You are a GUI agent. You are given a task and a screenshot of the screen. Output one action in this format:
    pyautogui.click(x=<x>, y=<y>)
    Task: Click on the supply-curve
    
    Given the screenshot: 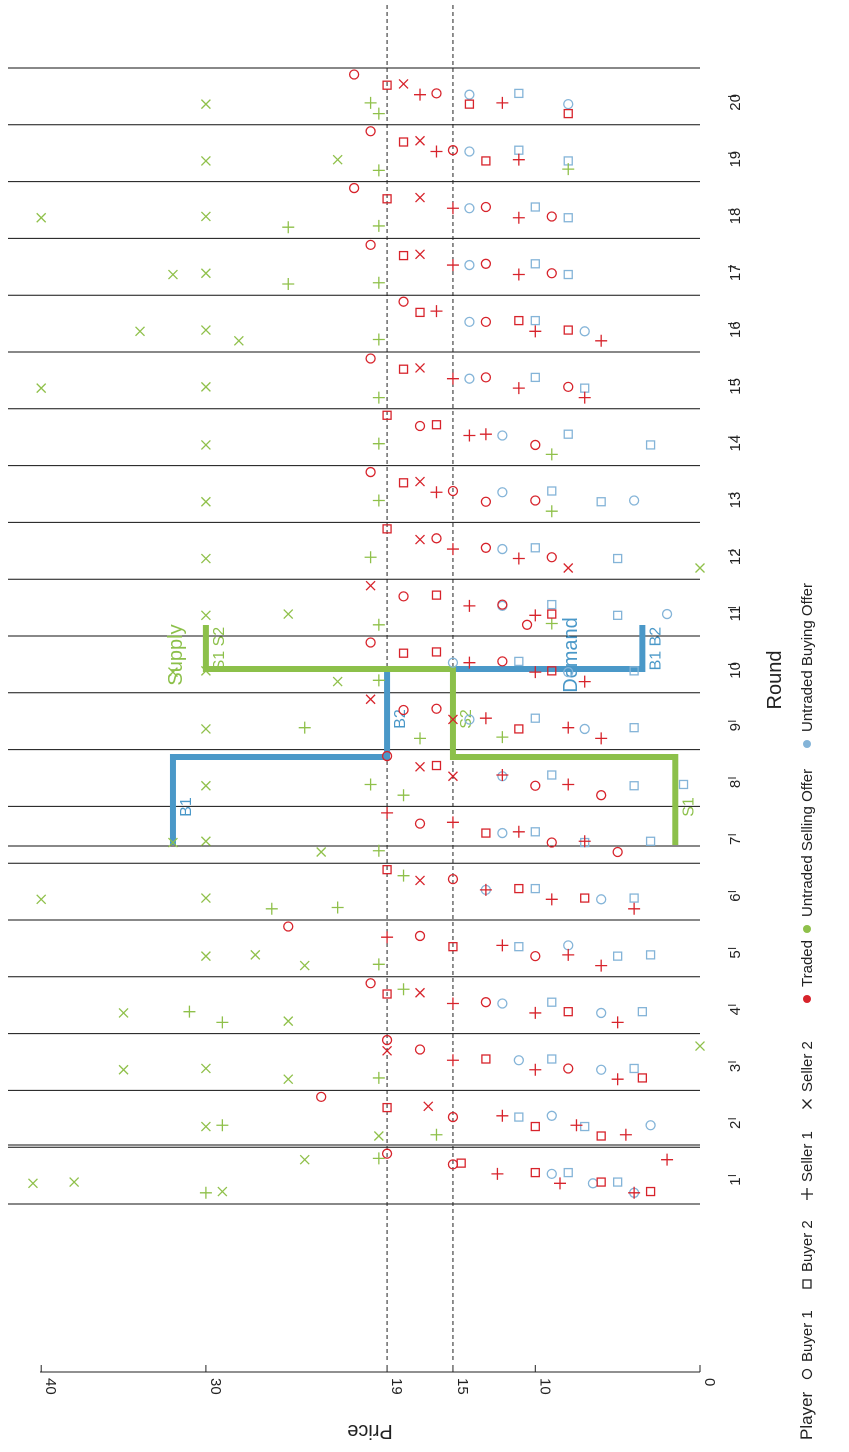 What is the action you would take?
    pyautogui.click(x=440, y=735)
    